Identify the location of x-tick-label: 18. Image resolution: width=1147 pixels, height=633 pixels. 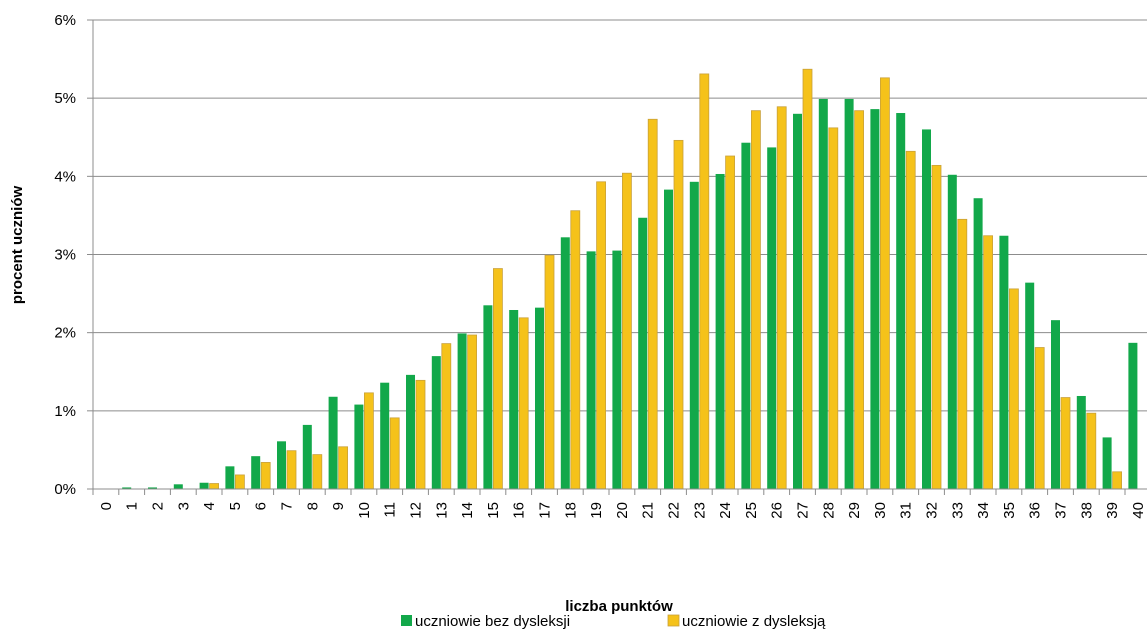
(570, 510).